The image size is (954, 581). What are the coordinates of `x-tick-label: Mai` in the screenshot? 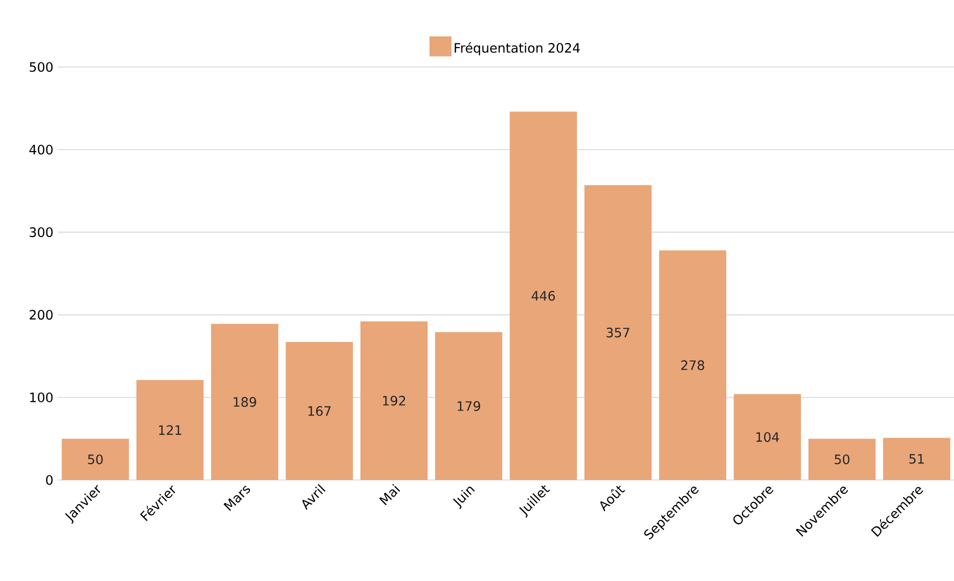 It's located at (389, 495).